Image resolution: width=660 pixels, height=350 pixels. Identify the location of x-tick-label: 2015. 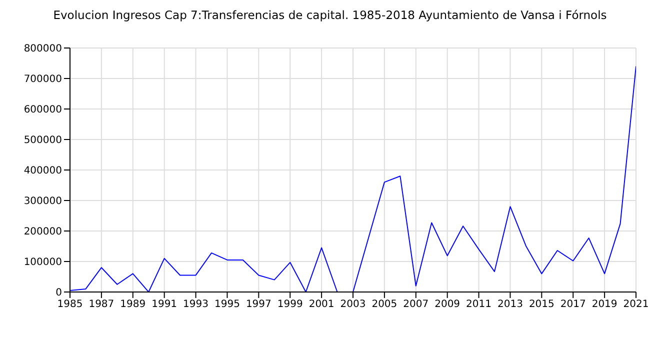
(541, 304).